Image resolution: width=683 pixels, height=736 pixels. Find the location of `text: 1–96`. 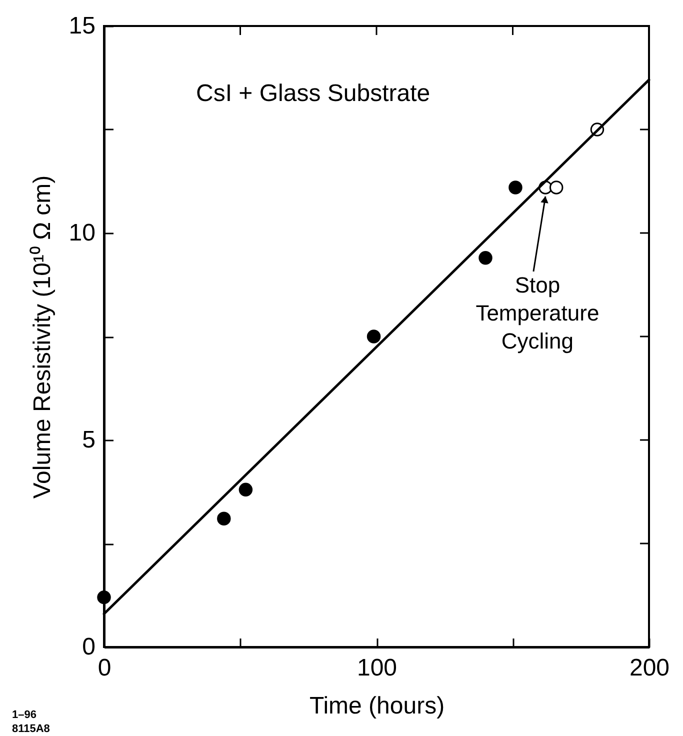

text: 1–96 is located at coordinates (24, 715).